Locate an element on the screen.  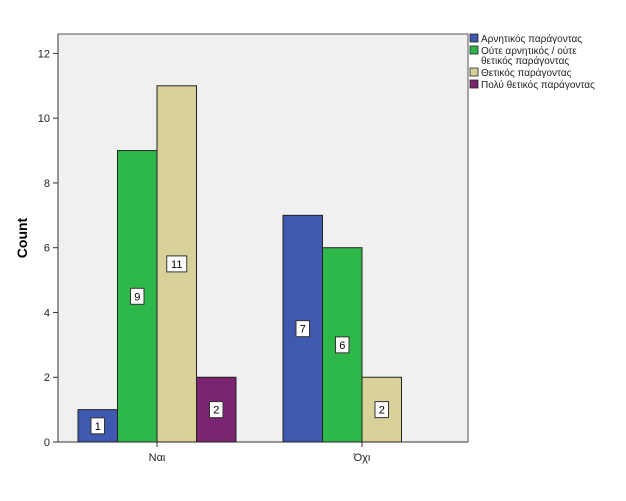
y-tick-label: 10 is located at coordinates (44, 119).